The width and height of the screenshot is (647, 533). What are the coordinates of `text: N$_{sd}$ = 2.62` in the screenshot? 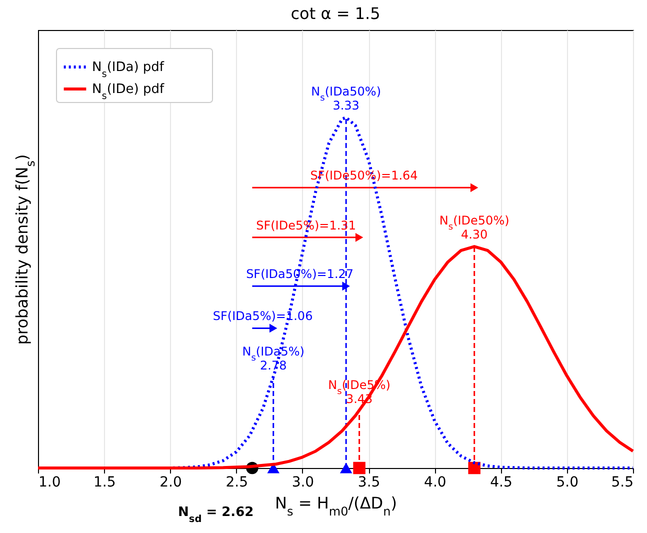 It's located at (216, 514).